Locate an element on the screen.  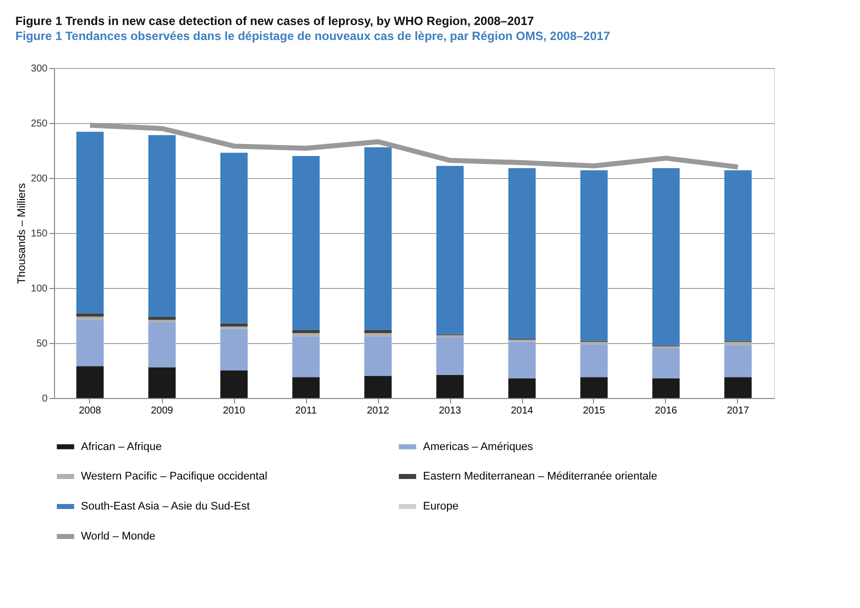
x-tick-label: 2015 is located at coordinates (594, 411).